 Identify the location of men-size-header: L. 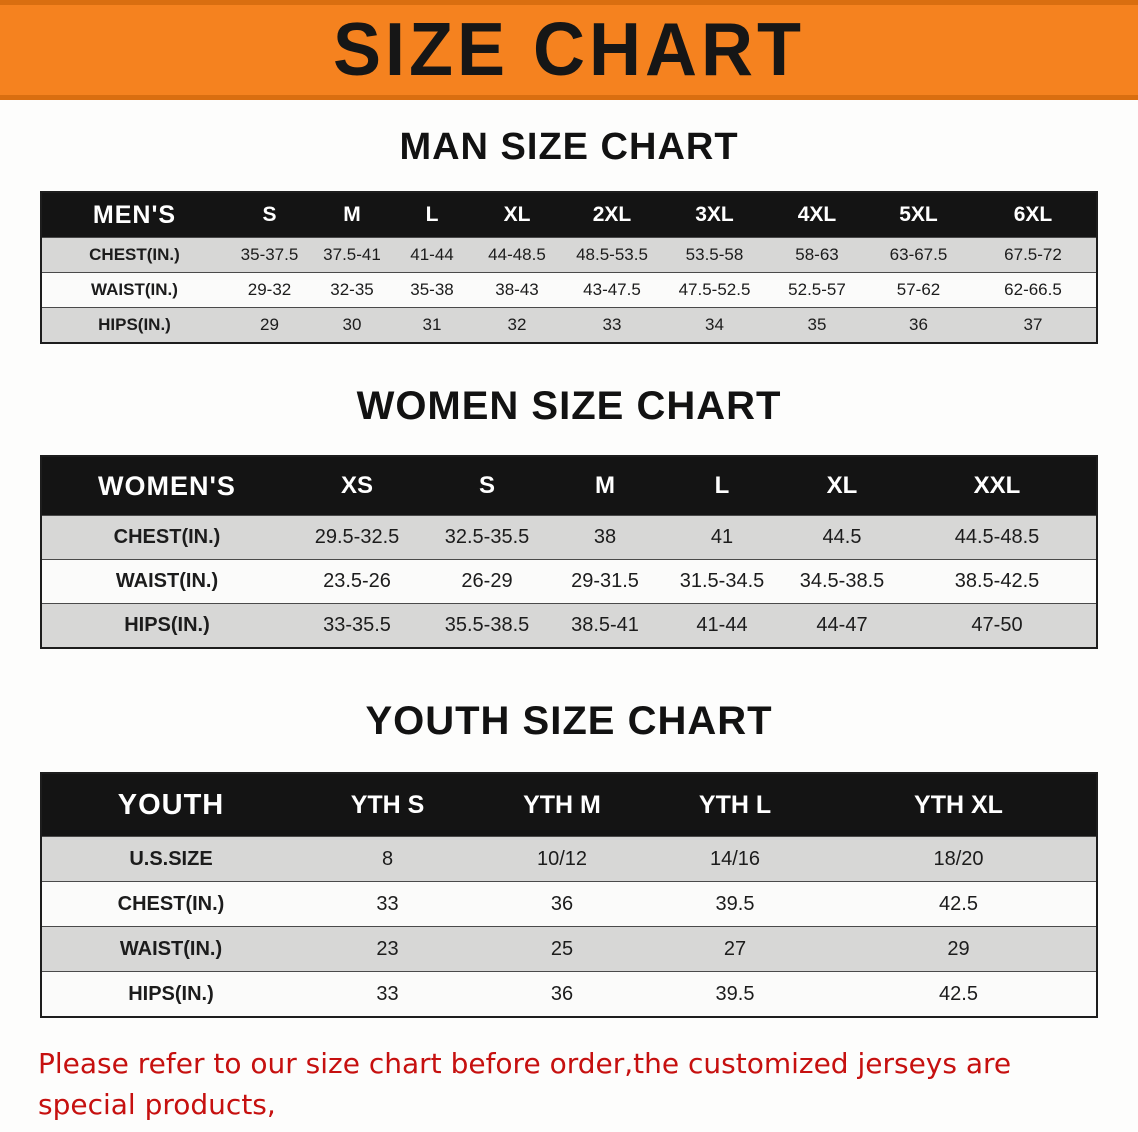
(432, 214).